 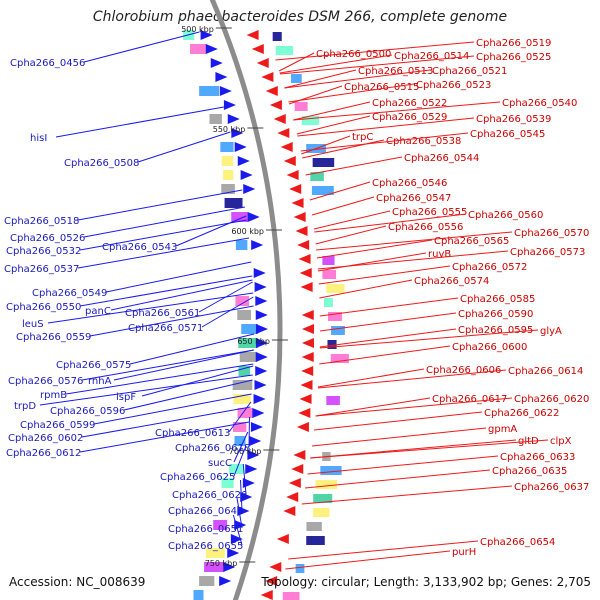 What do you see at coordinates (247, 231) in the screenshot?
I see `scale-label: 600 kbp` at bounding box center [247, 231].